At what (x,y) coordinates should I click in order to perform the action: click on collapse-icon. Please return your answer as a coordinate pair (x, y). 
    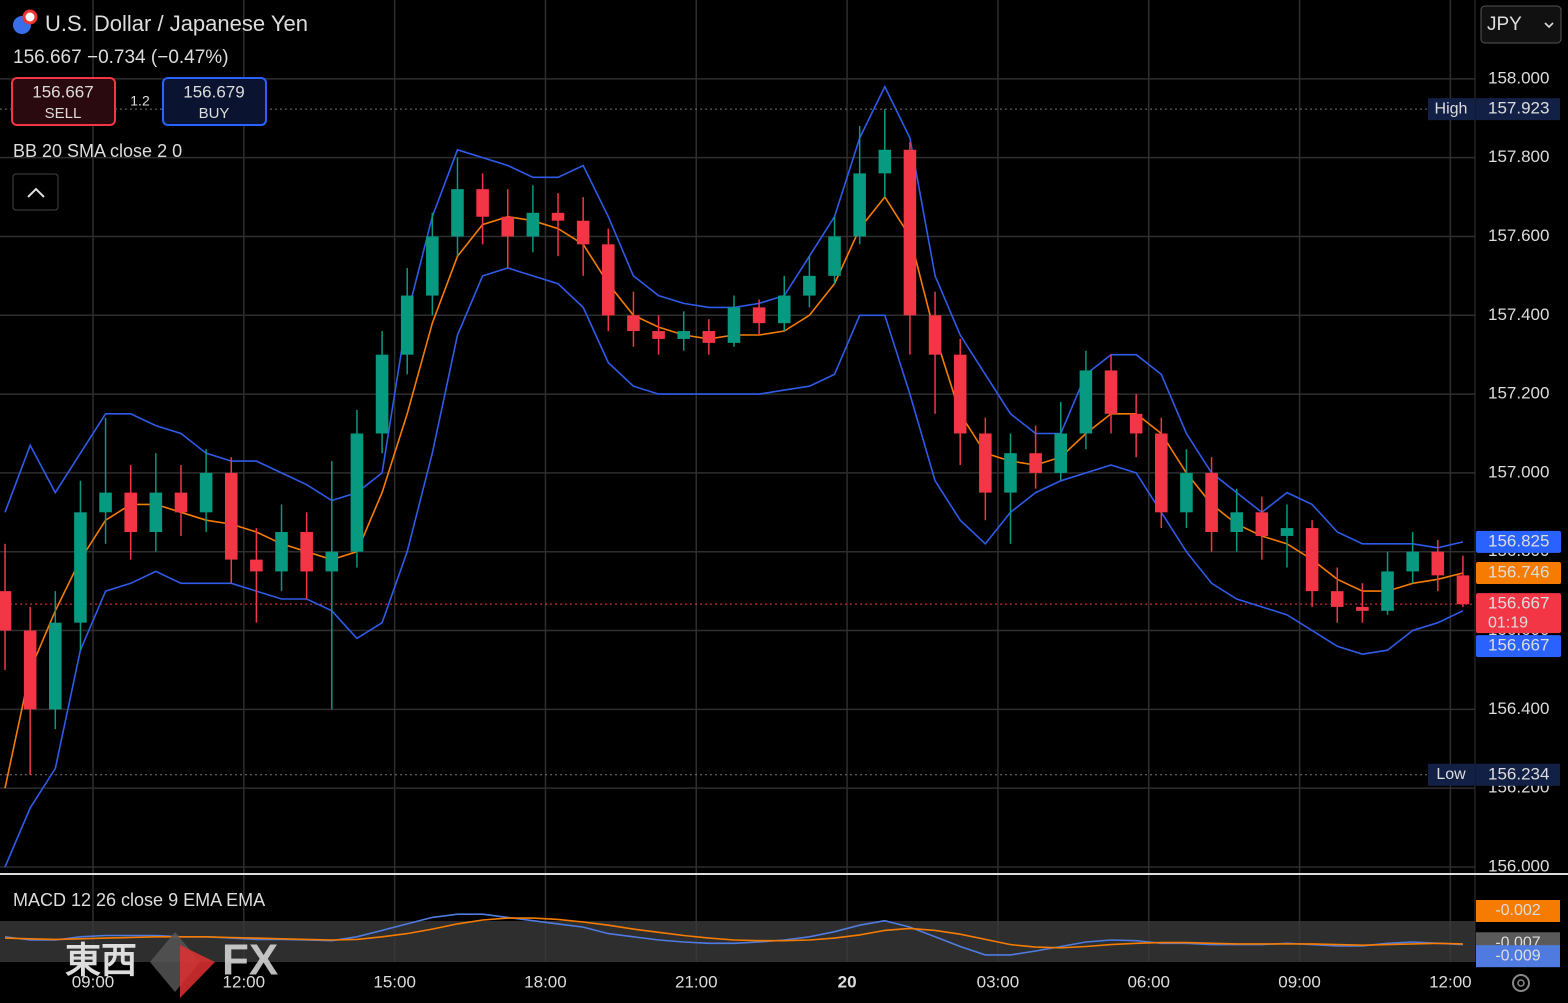
    Looking at the image, I should click on (36, 192).